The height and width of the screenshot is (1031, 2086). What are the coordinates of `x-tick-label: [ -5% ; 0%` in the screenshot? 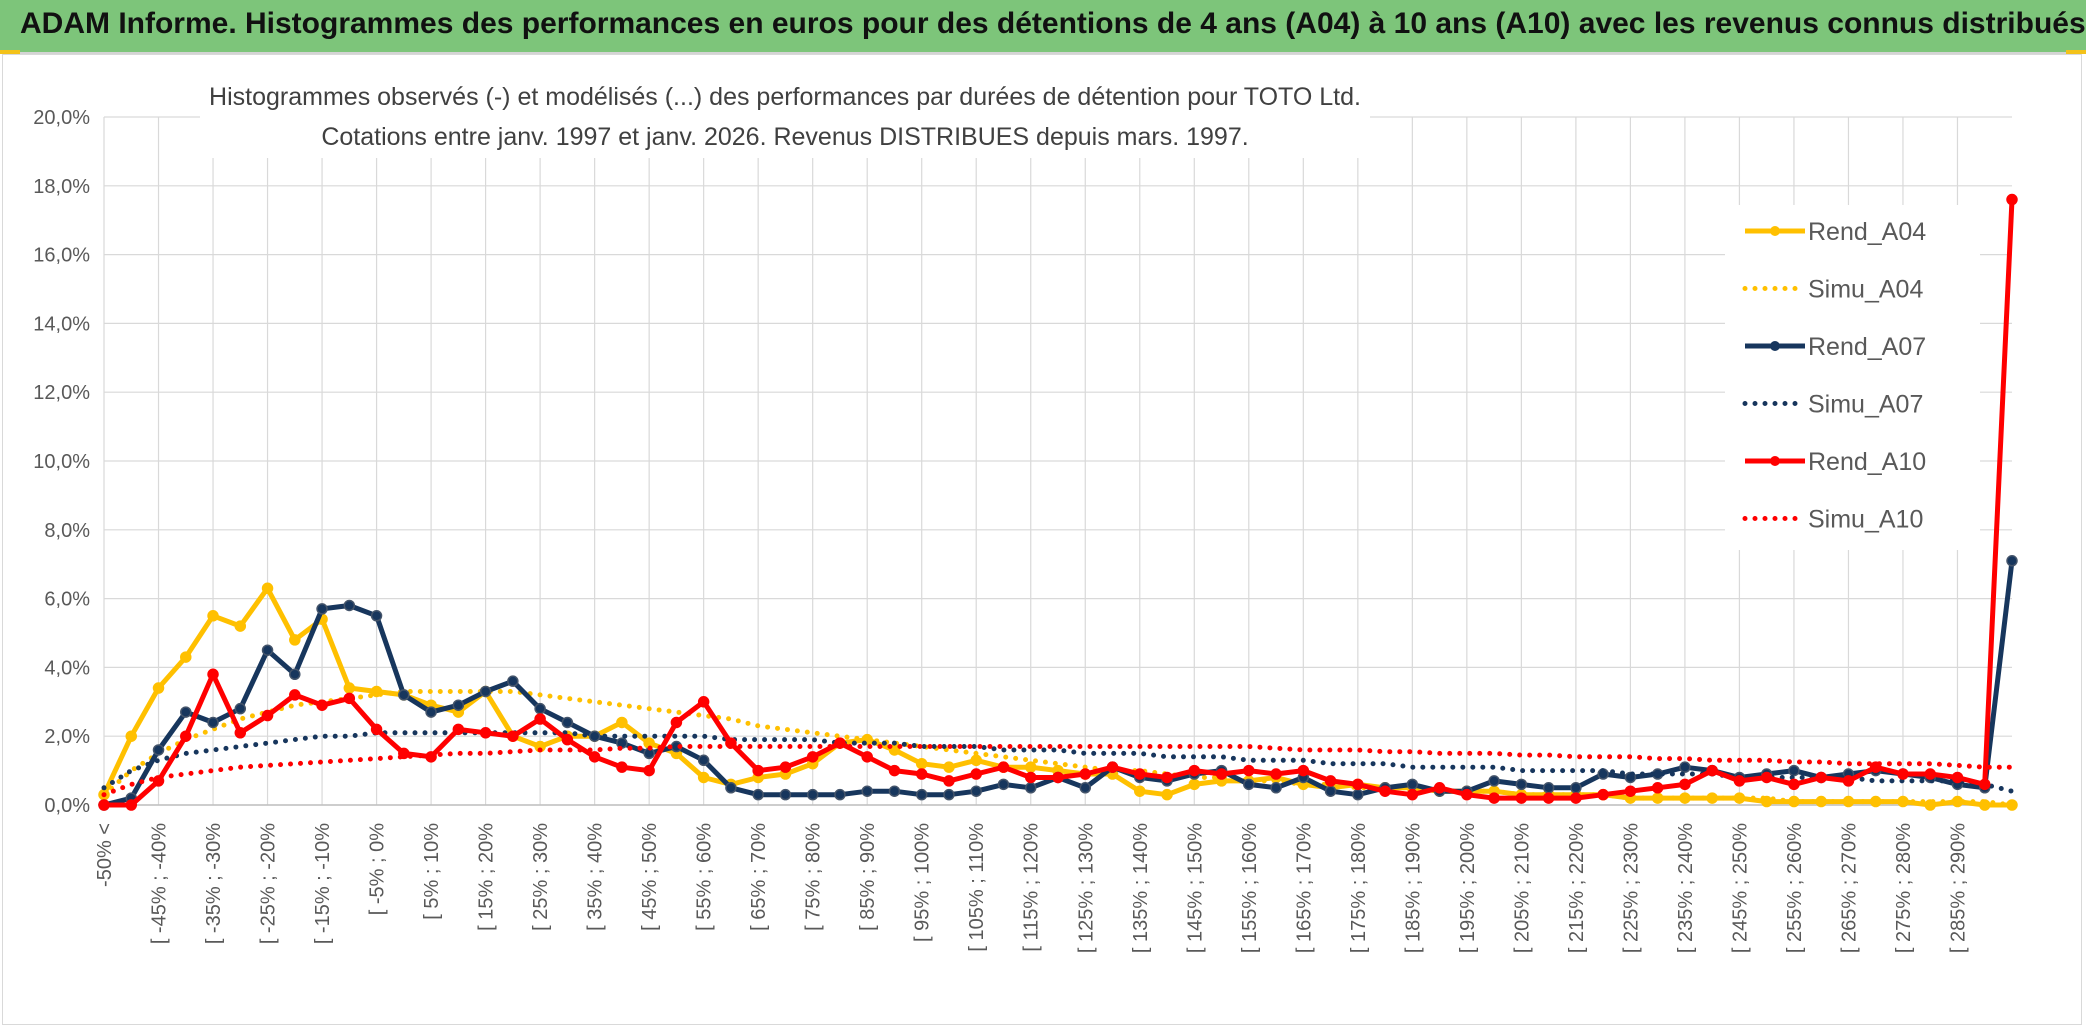 It's located at (378, 869).